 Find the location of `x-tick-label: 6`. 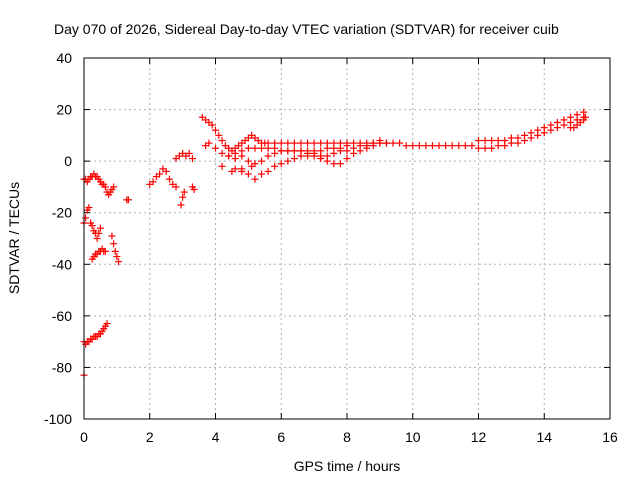

x-tick-label: 6 is located at coordinates (281, 437).